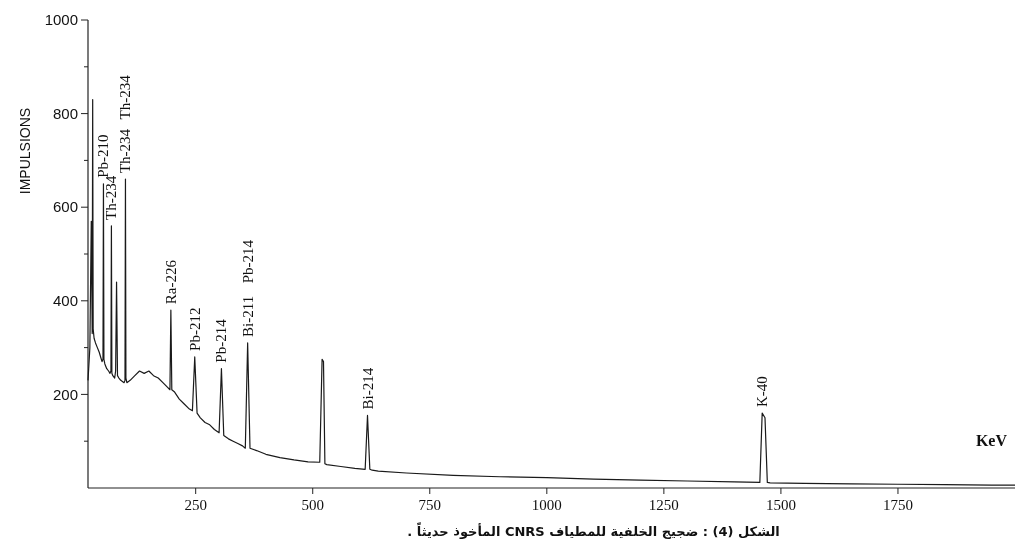  Describe the element at coordinates (65, 301) in the screenshot. I see `y-tick-label: 400` at that location.